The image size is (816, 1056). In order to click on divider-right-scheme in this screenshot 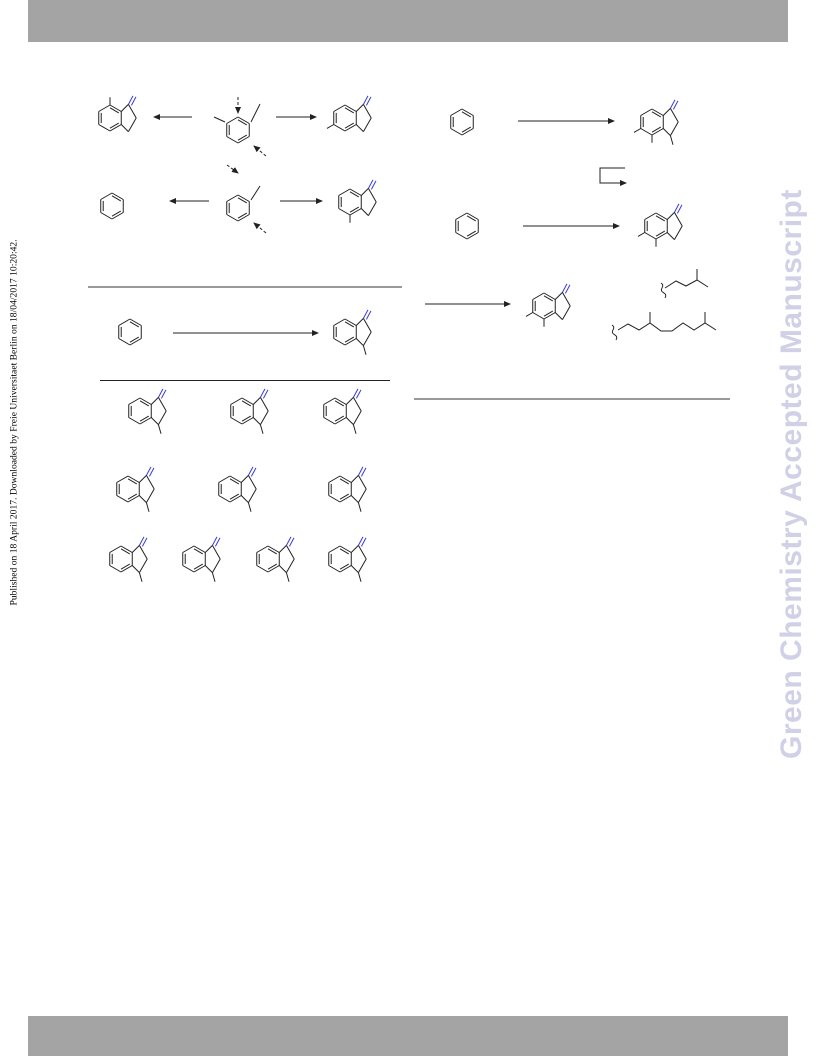, I will do `click(572, 399)`.